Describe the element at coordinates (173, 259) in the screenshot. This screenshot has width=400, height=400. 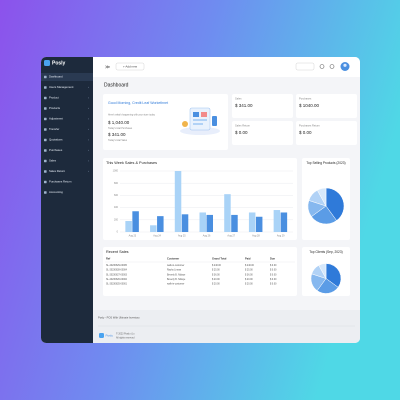
I see `table-header: Customer` at that location.